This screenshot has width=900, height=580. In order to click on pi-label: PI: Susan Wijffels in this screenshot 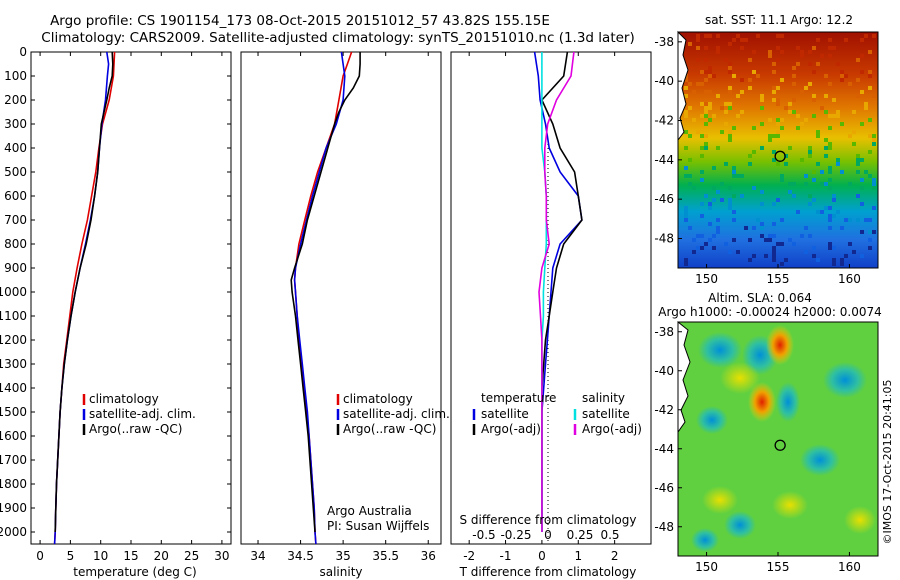, I will do `click(378, 526)`.